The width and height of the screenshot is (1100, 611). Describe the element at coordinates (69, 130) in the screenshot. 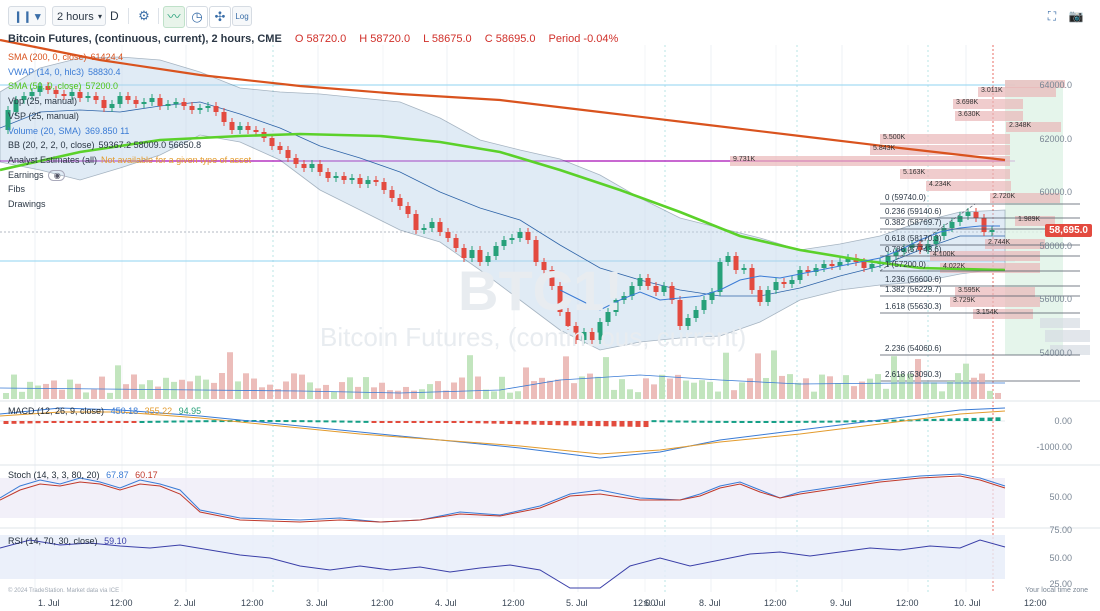

I see `legend-item: Volume (20, SMA) 369.850 11` at that location.